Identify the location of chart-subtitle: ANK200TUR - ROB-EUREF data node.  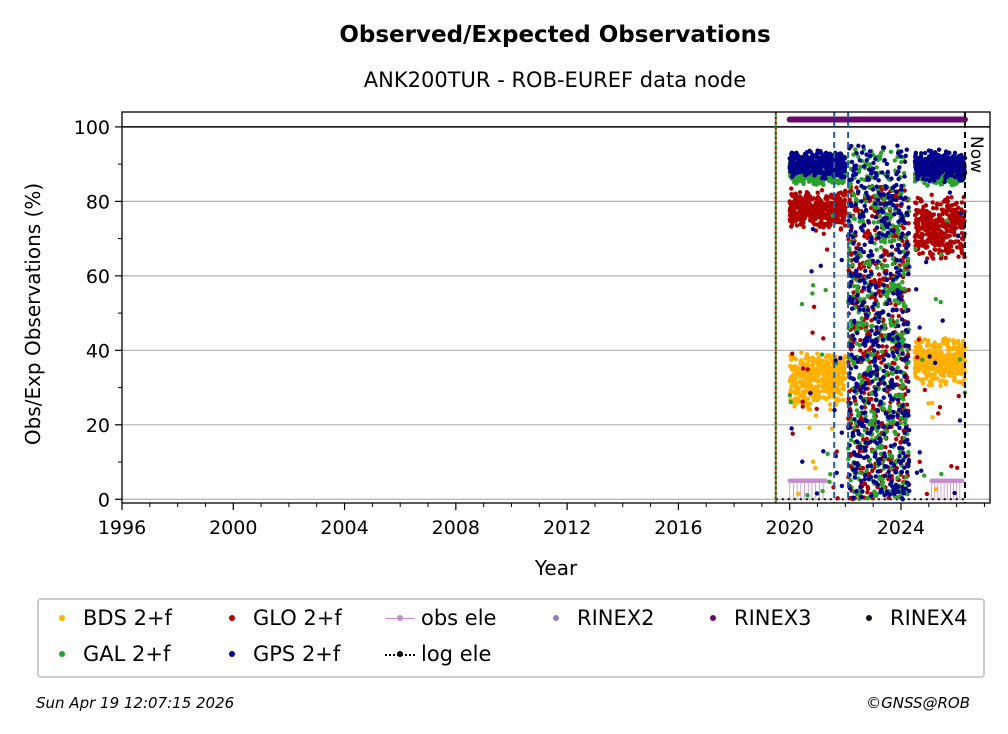
(555, 80).